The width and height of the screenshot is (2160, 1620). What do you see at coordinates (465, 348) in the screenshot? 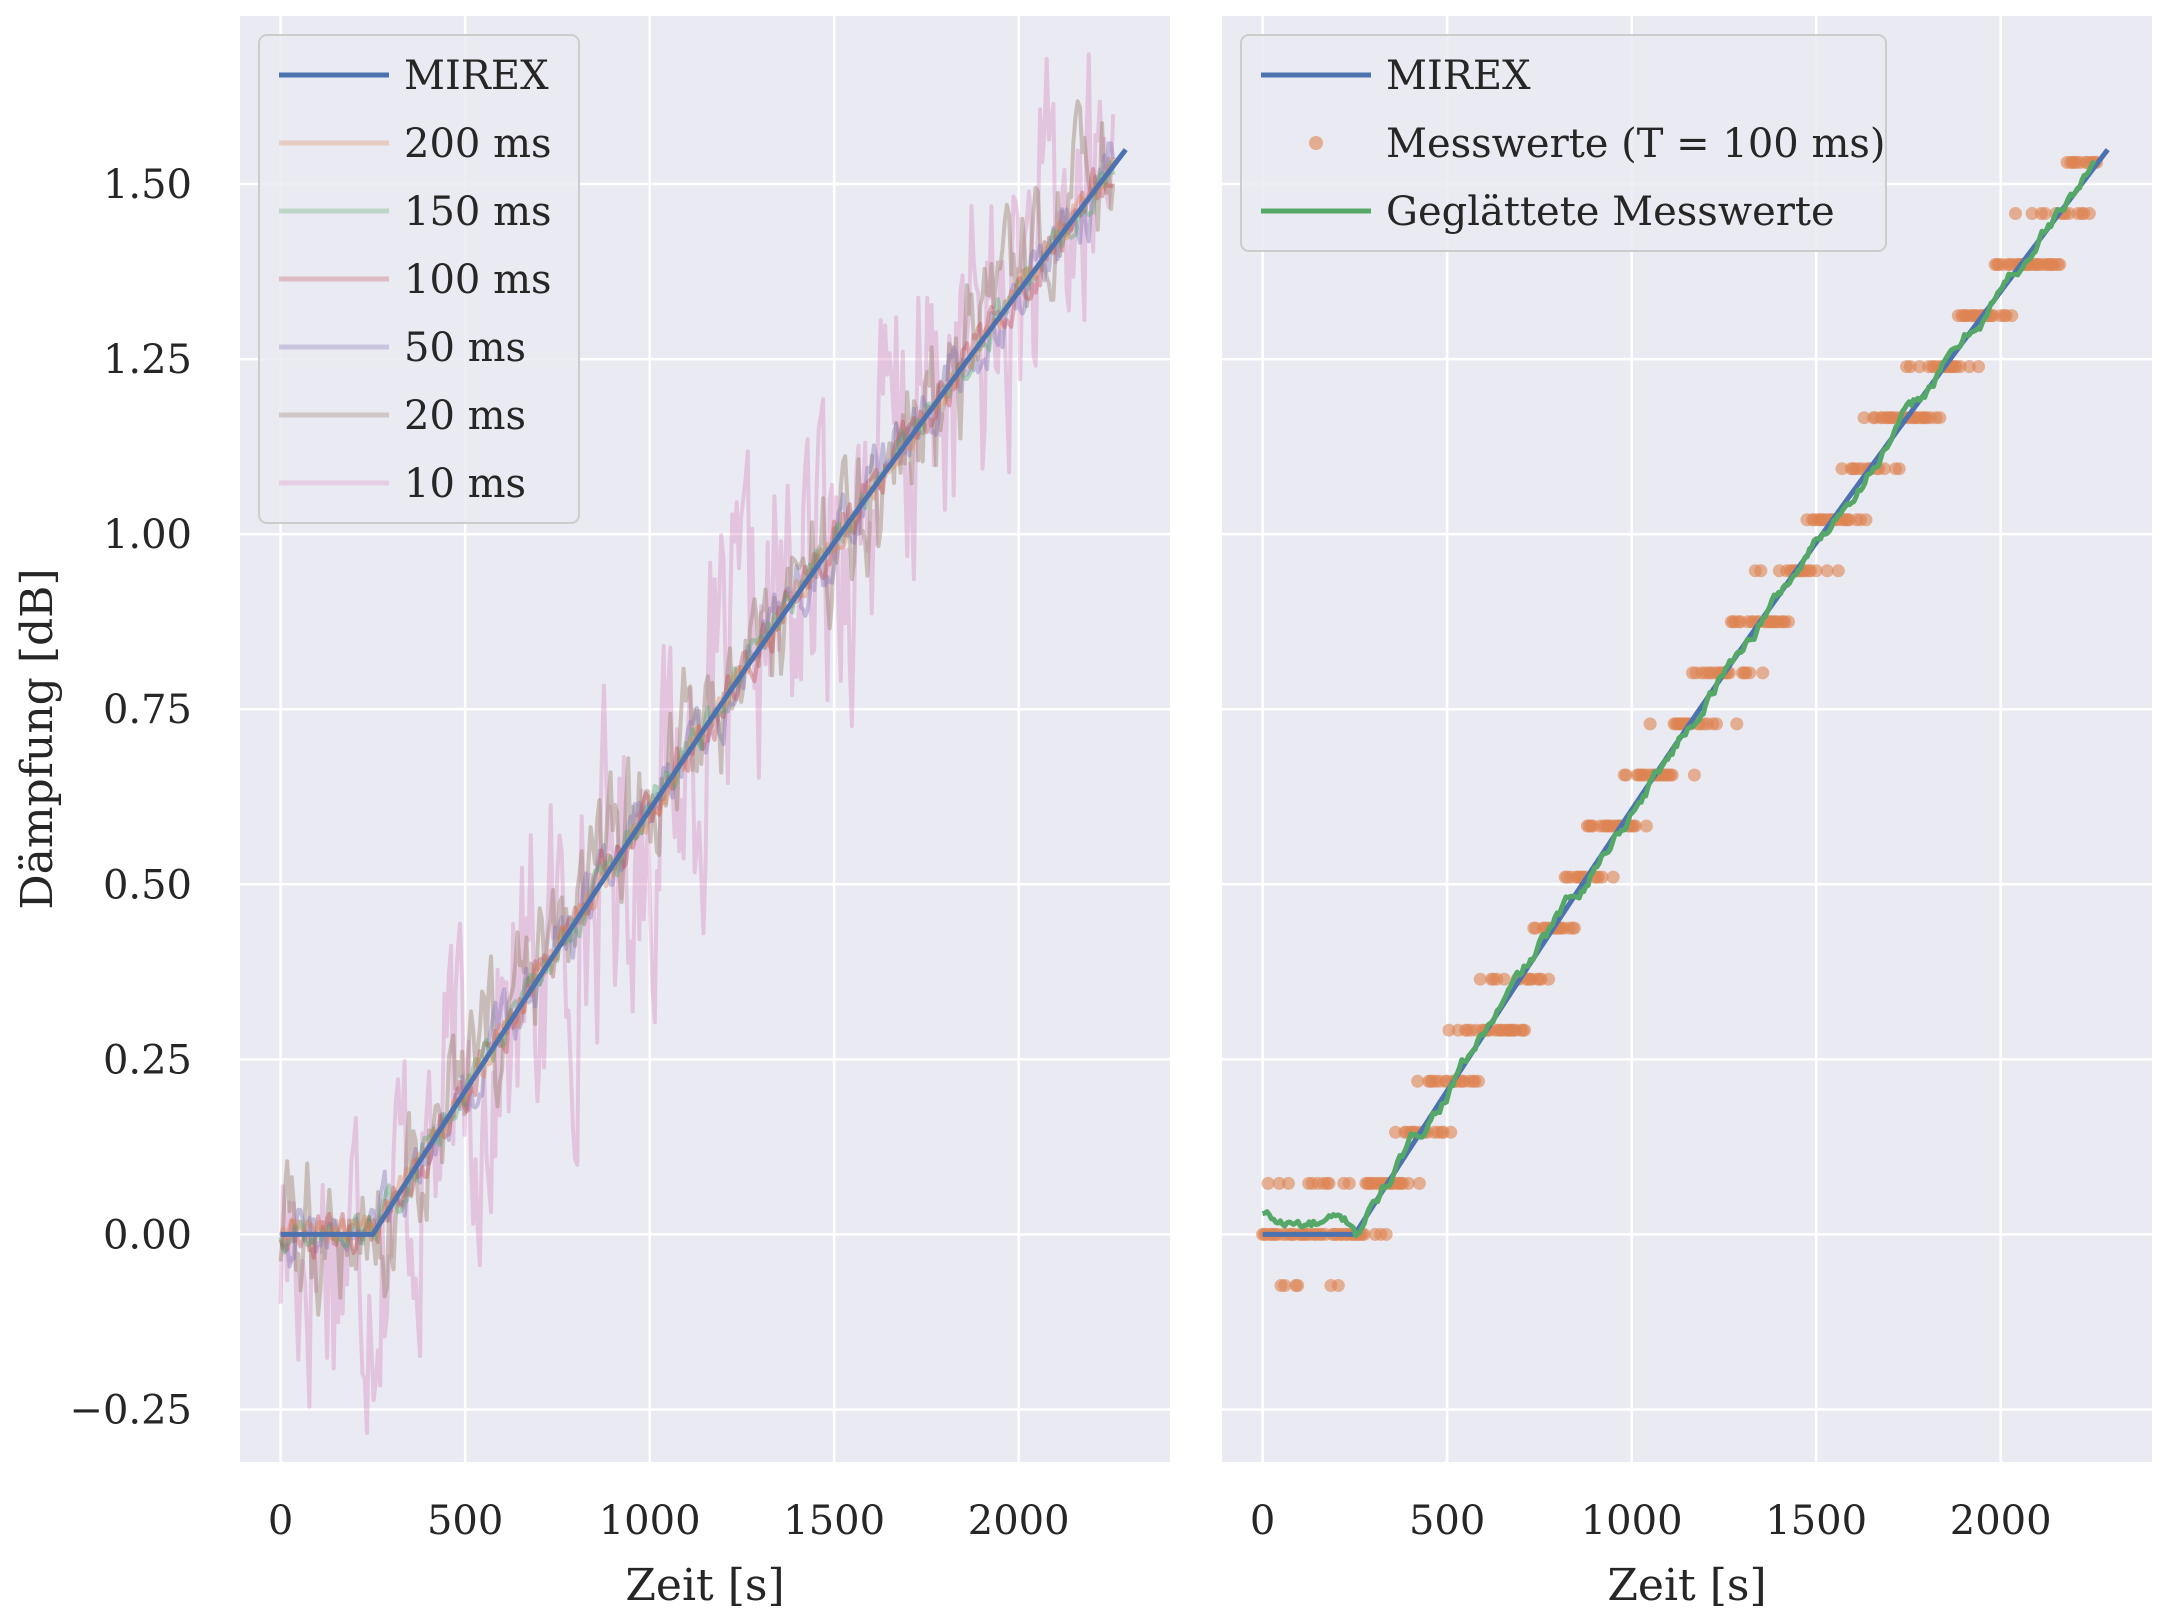
I see `left-legend-50-ms-label: 50 ms` at bounding box center [465, 348].